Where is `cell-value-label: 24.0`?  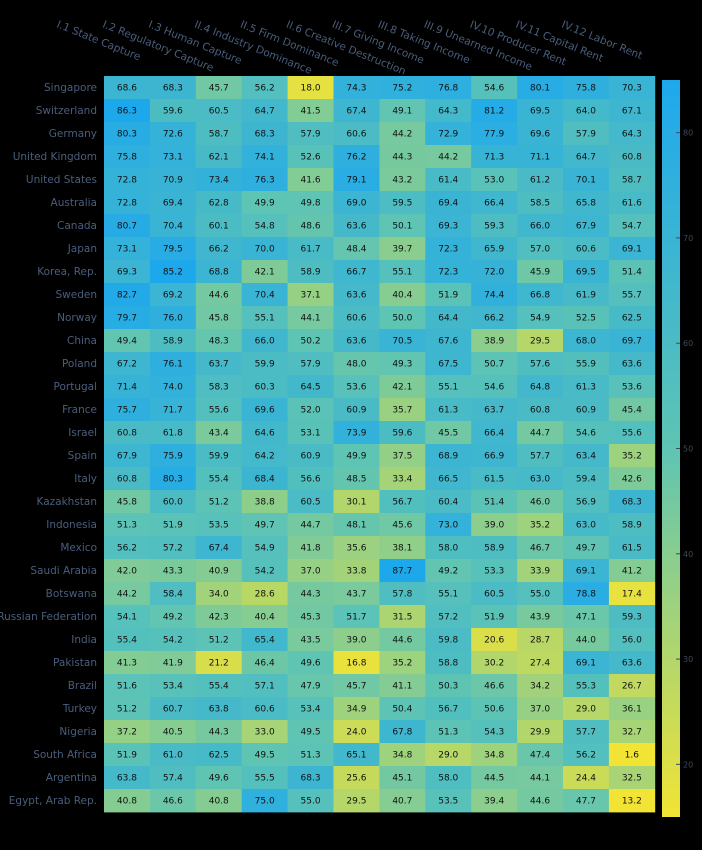
cell-value-label: 24.0 is located at coordinates (356, 733).